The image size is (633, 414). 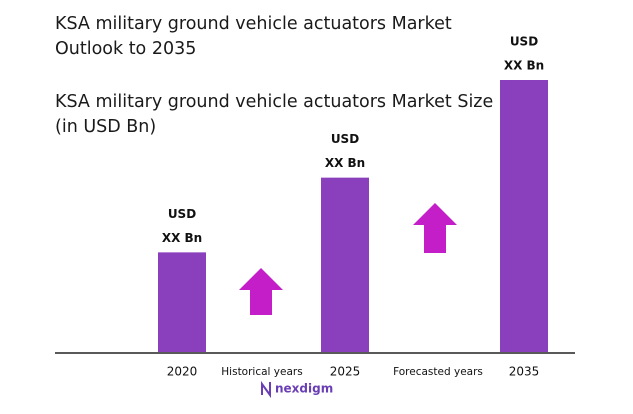 What do you see at coordinates (524, 372) in the screenshot?
I see `x-tick-label: 2035` at bounding box center [524, 372].